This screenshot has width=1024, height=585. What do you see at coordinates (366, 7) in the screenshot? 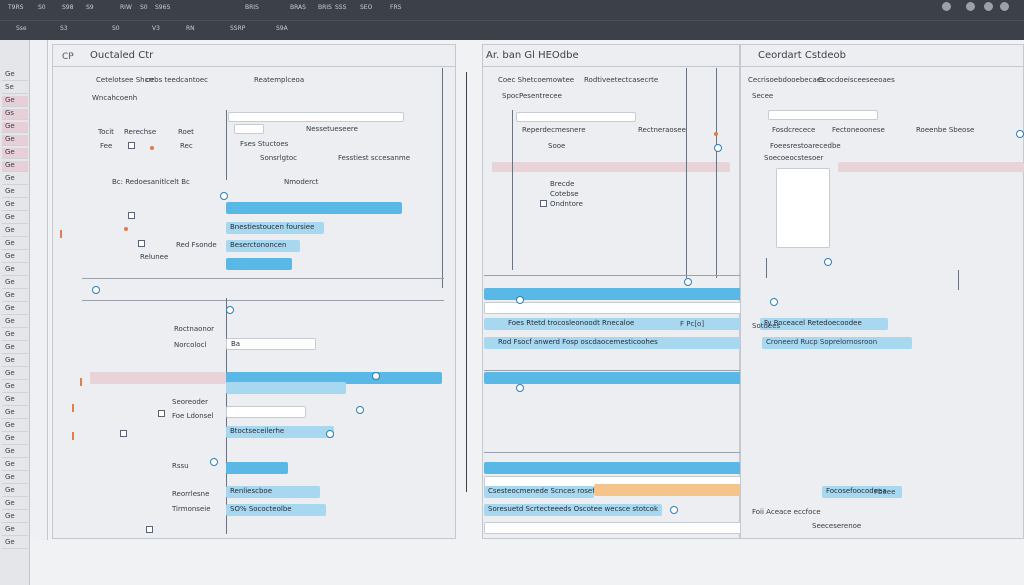
I see `menu-item: SEO` at bounding box center [366, 7].